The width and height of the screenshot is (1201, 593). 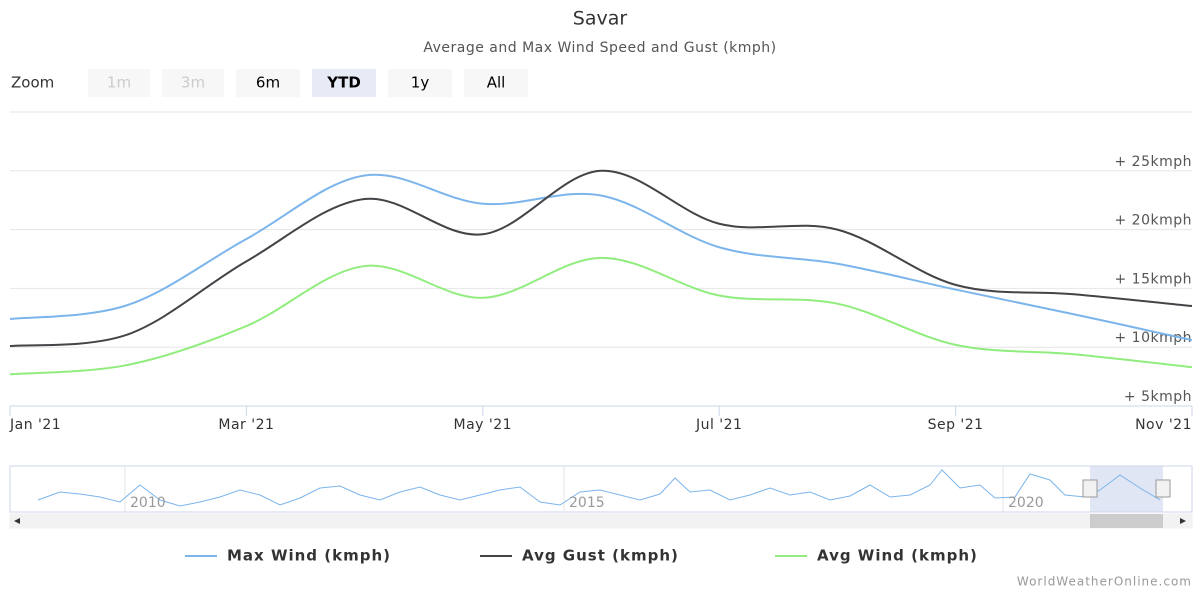 I want to click on range-buttons: 1m 3m 6m YTD 1y All, so click(x=308, y=83).